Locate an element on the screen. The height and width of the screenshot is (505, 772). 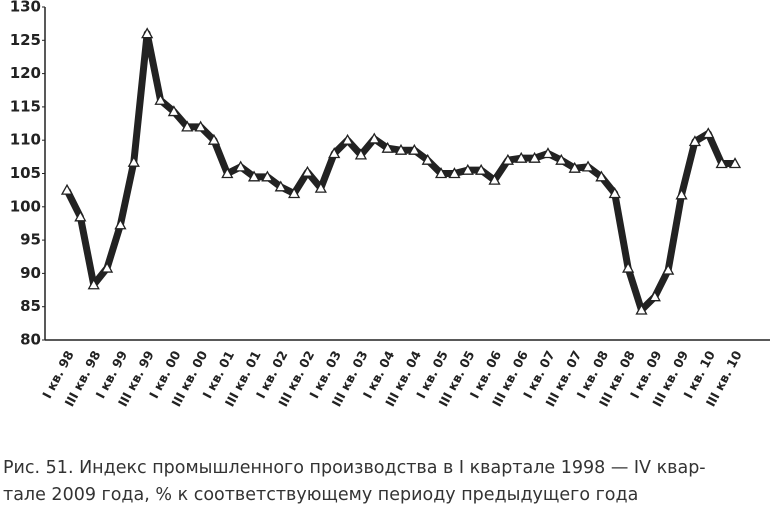
y-tick-label: 80 is located at coordinates (30, 340).